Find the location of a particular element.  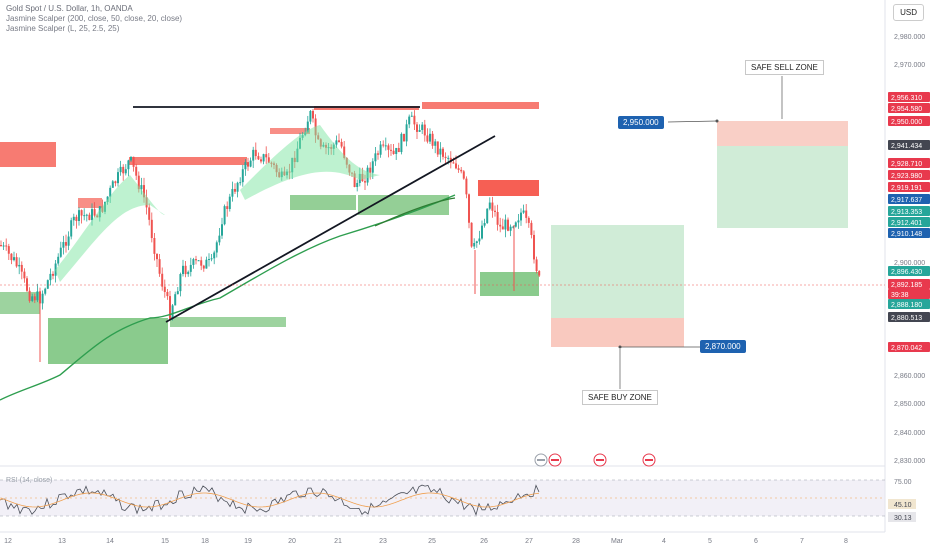

buy-price-label: 2,870.000 is located at coordinates (723, 346).